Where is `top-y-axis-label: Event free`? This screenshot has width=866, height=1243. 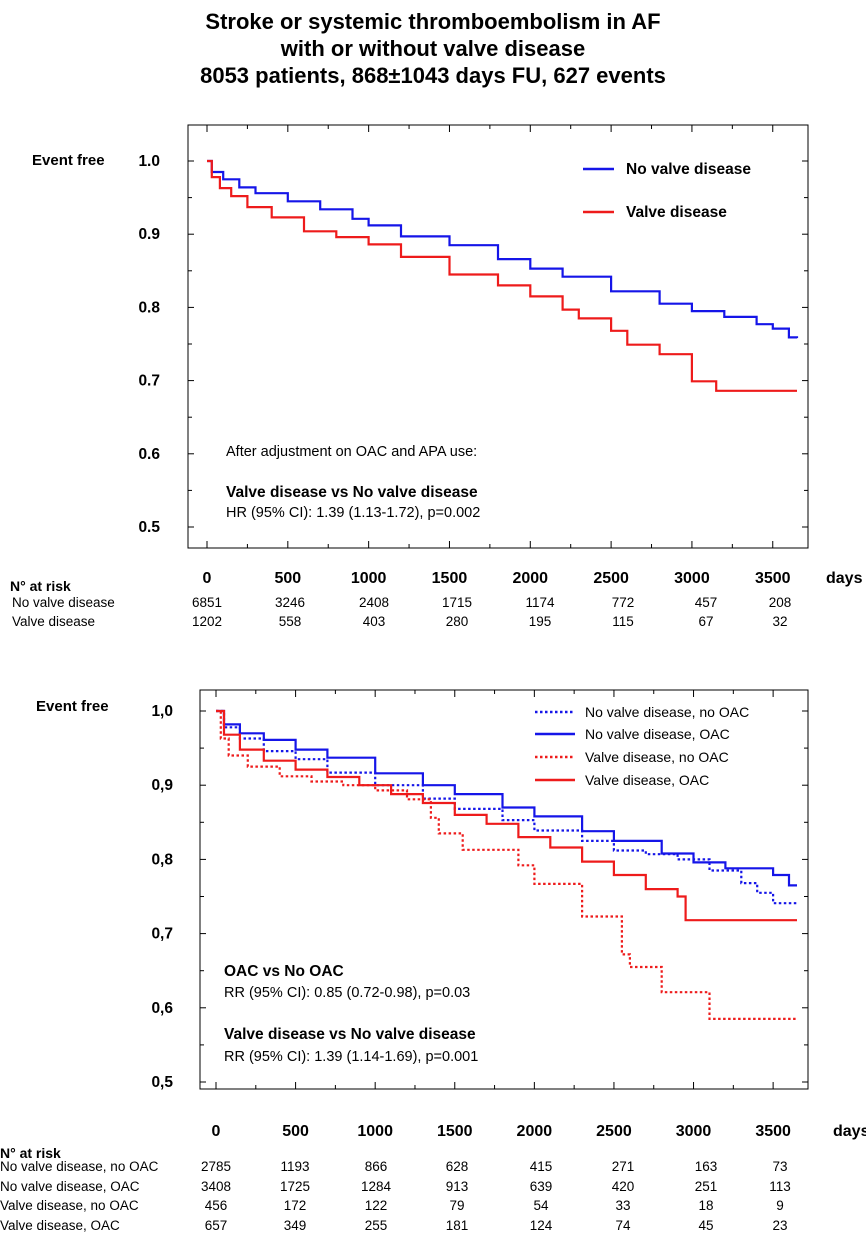
top-y-axis-label: Event free is located at coordinates (68, 160).